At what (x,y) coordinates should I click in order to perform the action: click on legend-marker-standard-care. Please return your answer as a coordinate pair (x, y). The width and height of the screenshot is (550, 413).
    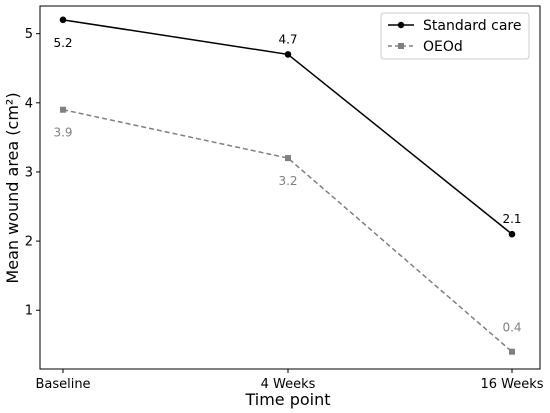
    Looking at the image, I should click on (401, 25).